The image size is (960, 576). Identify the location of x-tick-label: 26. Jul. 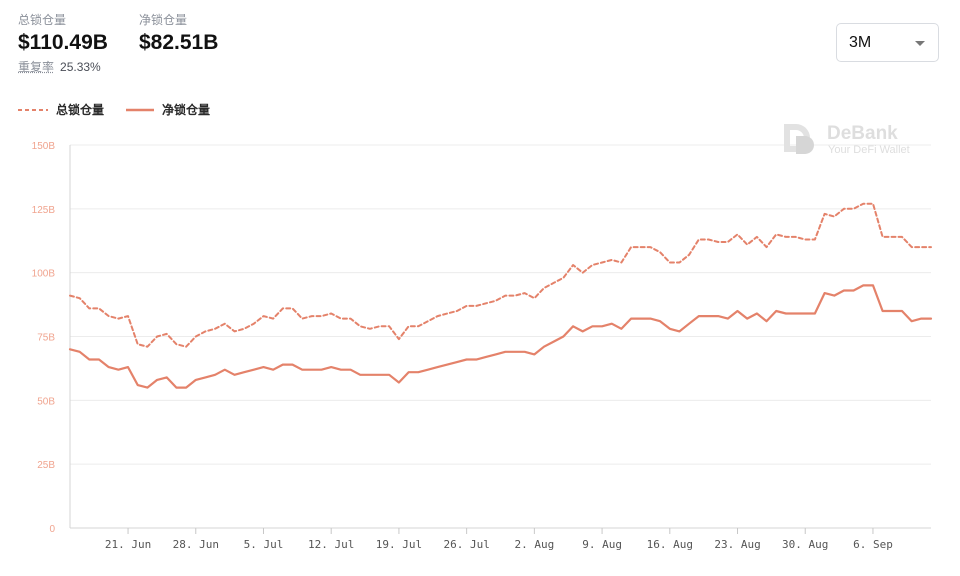
(466, 544).